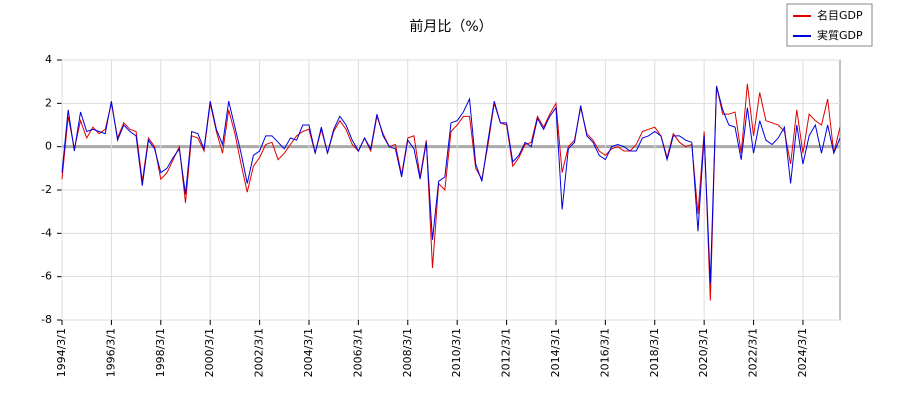  What do you see at coordinates (802, 352) in the screenshot?
I see `x-tick-label: 2024/3/1` at bounding box center [802, 352].